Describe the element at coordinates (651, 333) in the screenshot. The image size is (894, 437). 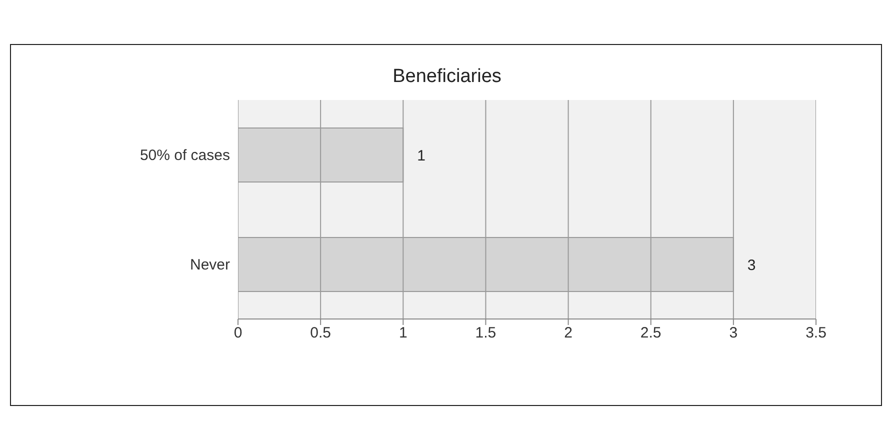
I see `x-tick-label: 2.5` at that location.